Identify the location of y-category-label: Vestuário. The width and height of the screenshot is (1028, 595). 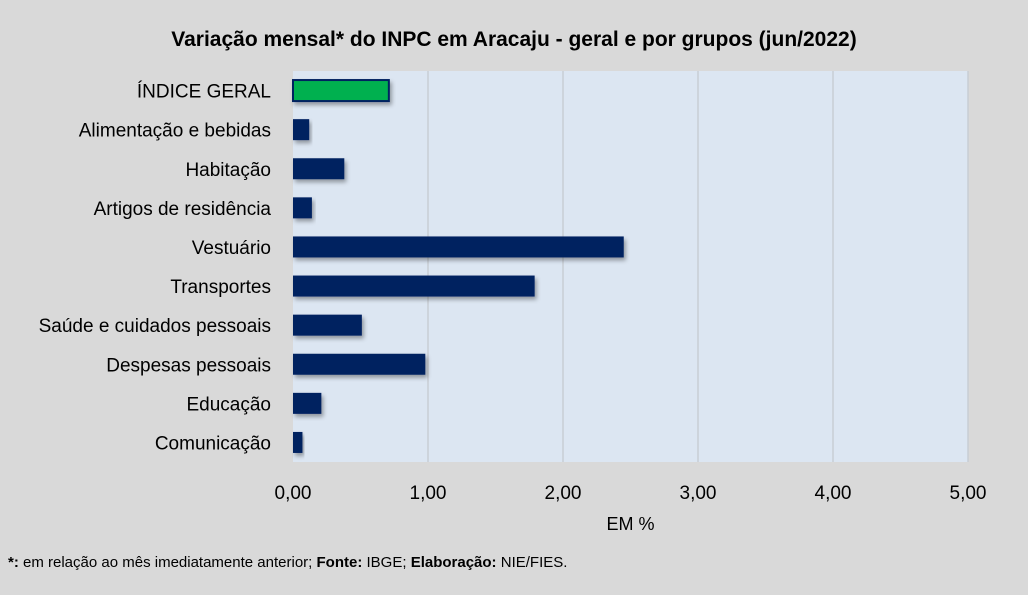
(231, 248).